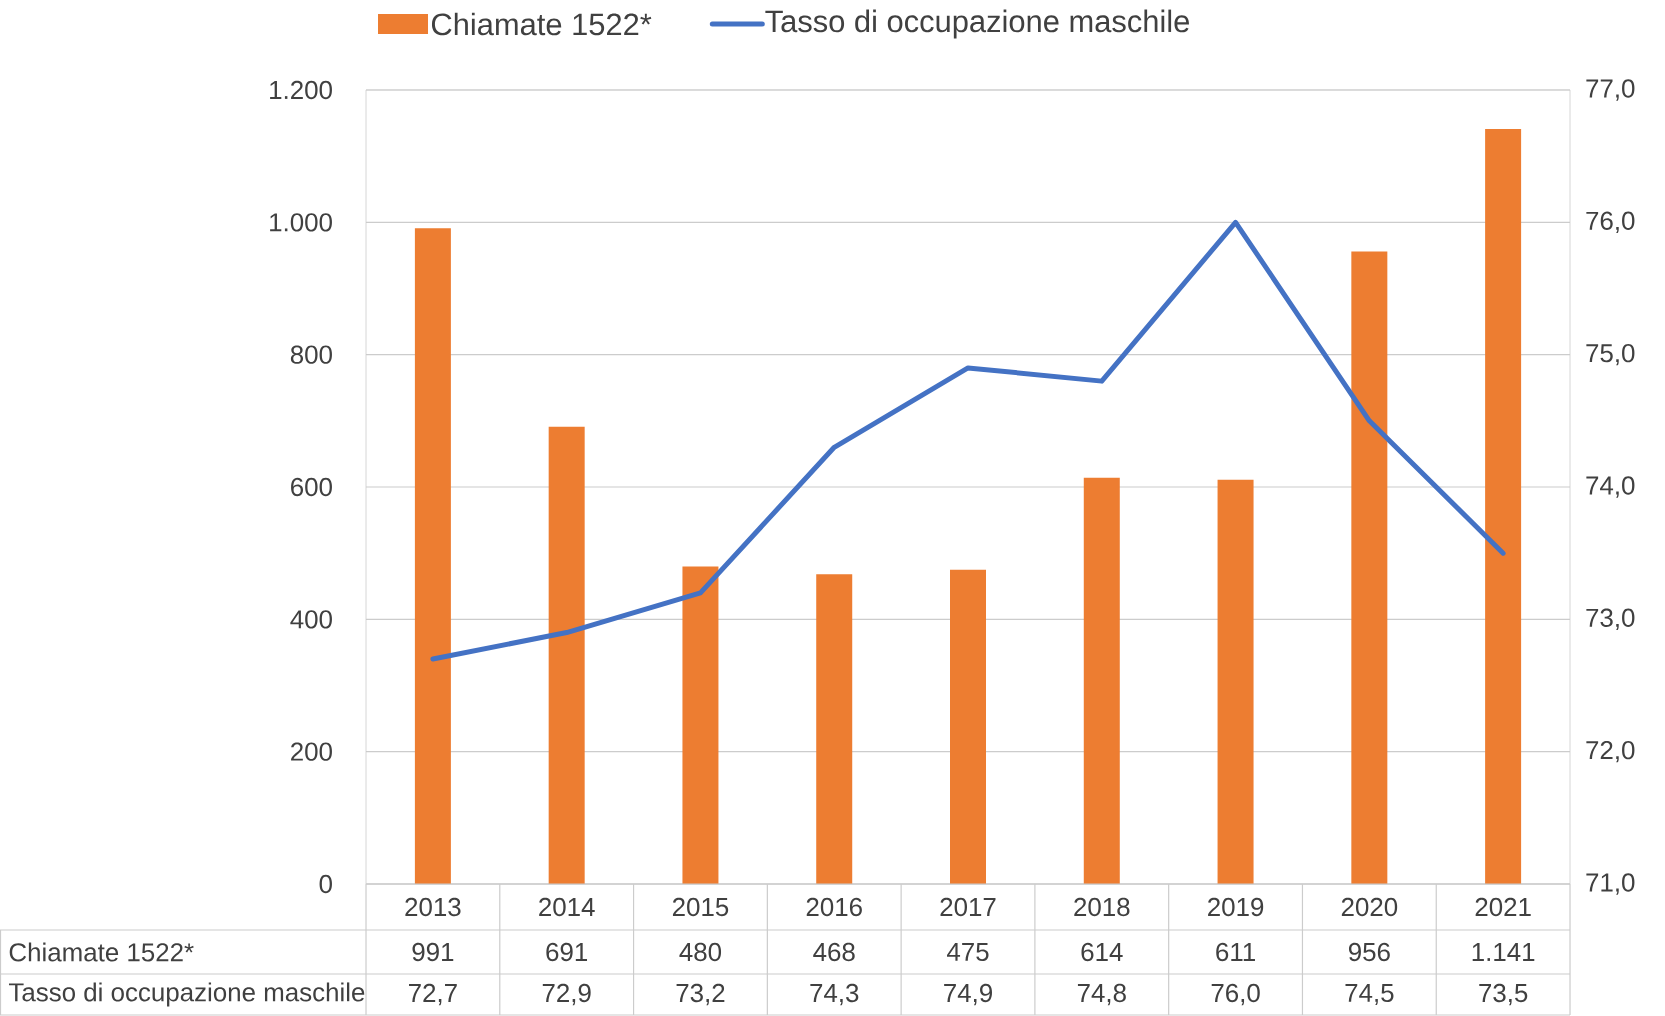  What do you see at coordinates (566, 994) in the screenshot?
I see `data-label: 72,9` at bounding box center [566, 994].